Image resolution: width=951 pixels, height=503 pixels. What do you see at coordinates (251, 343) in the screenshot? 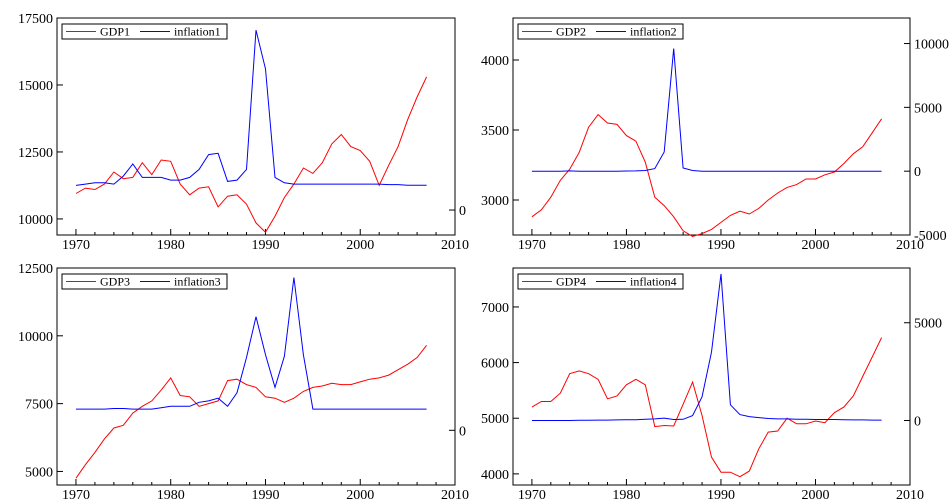
I see `series-line-inflation3` at bounding box center [251, 343].